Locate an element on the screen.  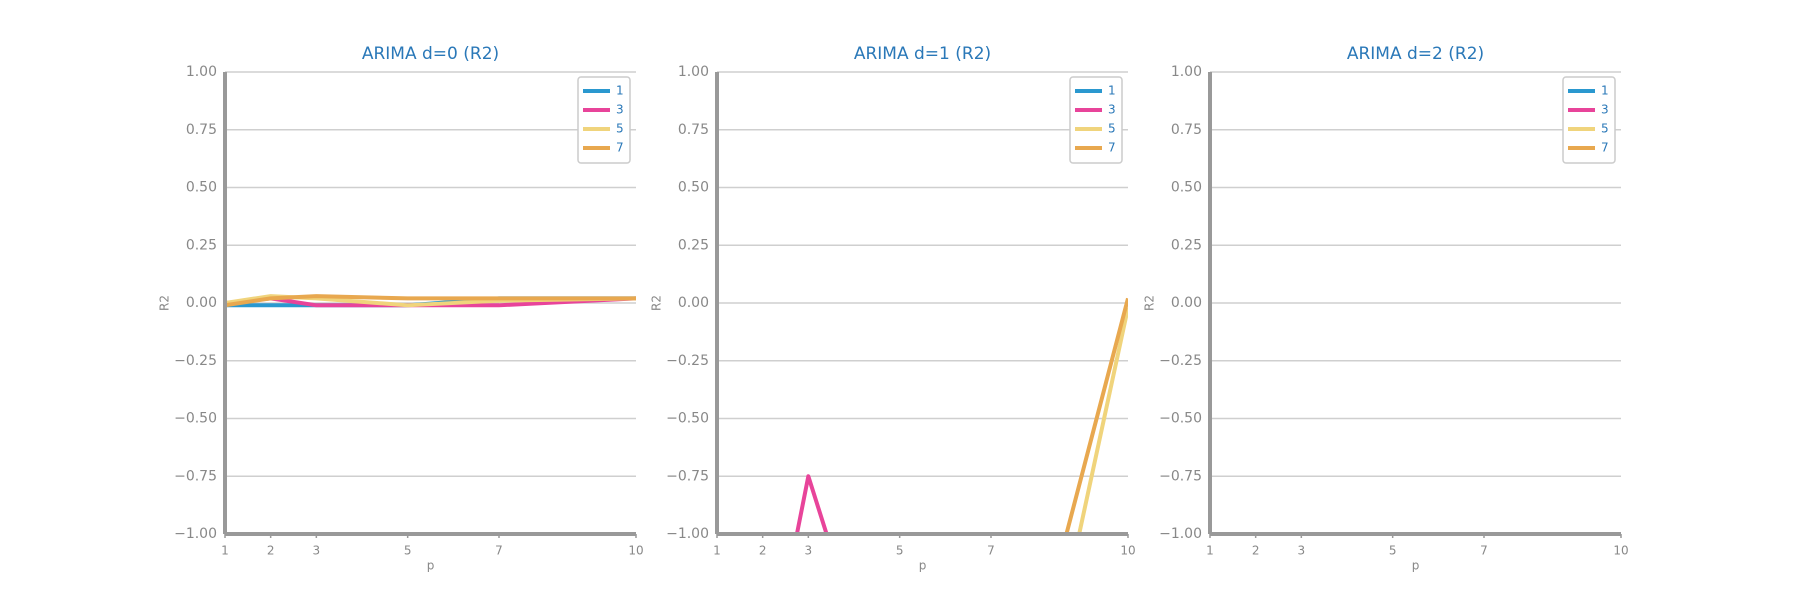
chart-title: ARIMA d=2 (R2) is located at coordinates (1415, 54).